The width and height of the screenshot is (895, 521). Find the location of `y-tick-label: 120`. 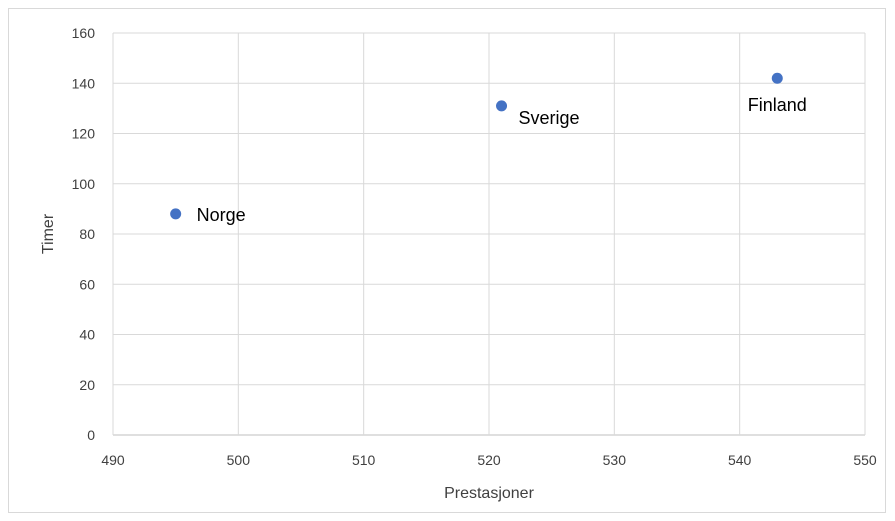

y-tick-label: 120 is located at coordinates (84, 134).